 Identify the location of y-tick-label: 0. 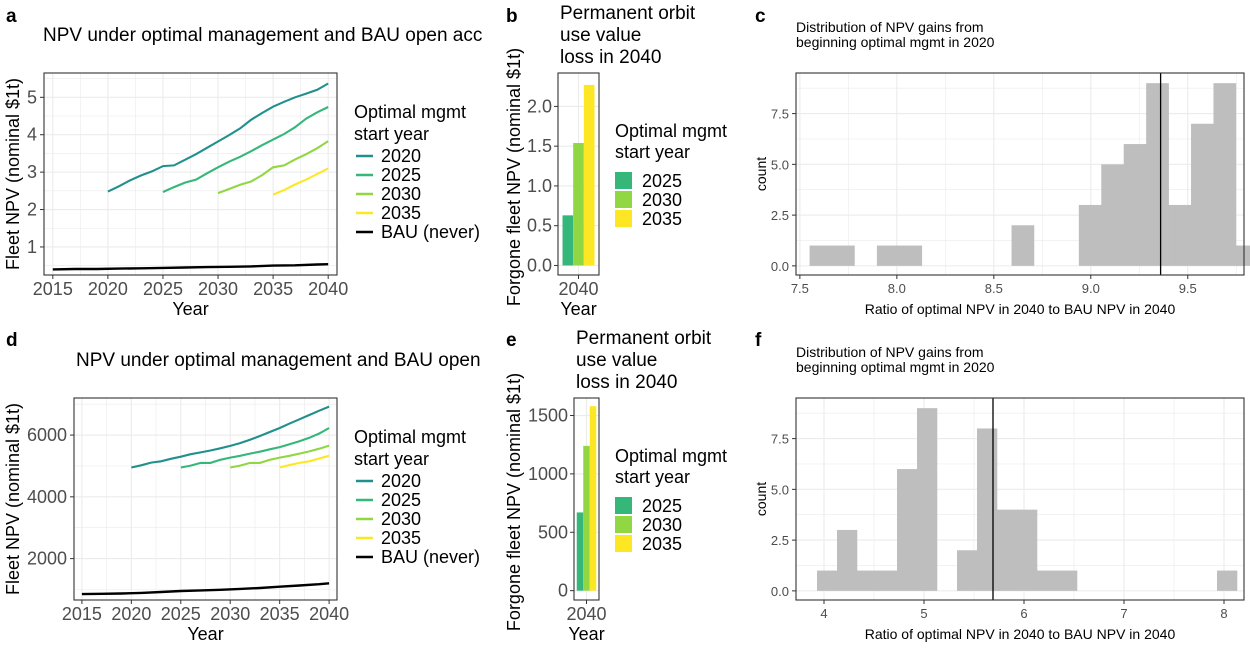
(563, 591).